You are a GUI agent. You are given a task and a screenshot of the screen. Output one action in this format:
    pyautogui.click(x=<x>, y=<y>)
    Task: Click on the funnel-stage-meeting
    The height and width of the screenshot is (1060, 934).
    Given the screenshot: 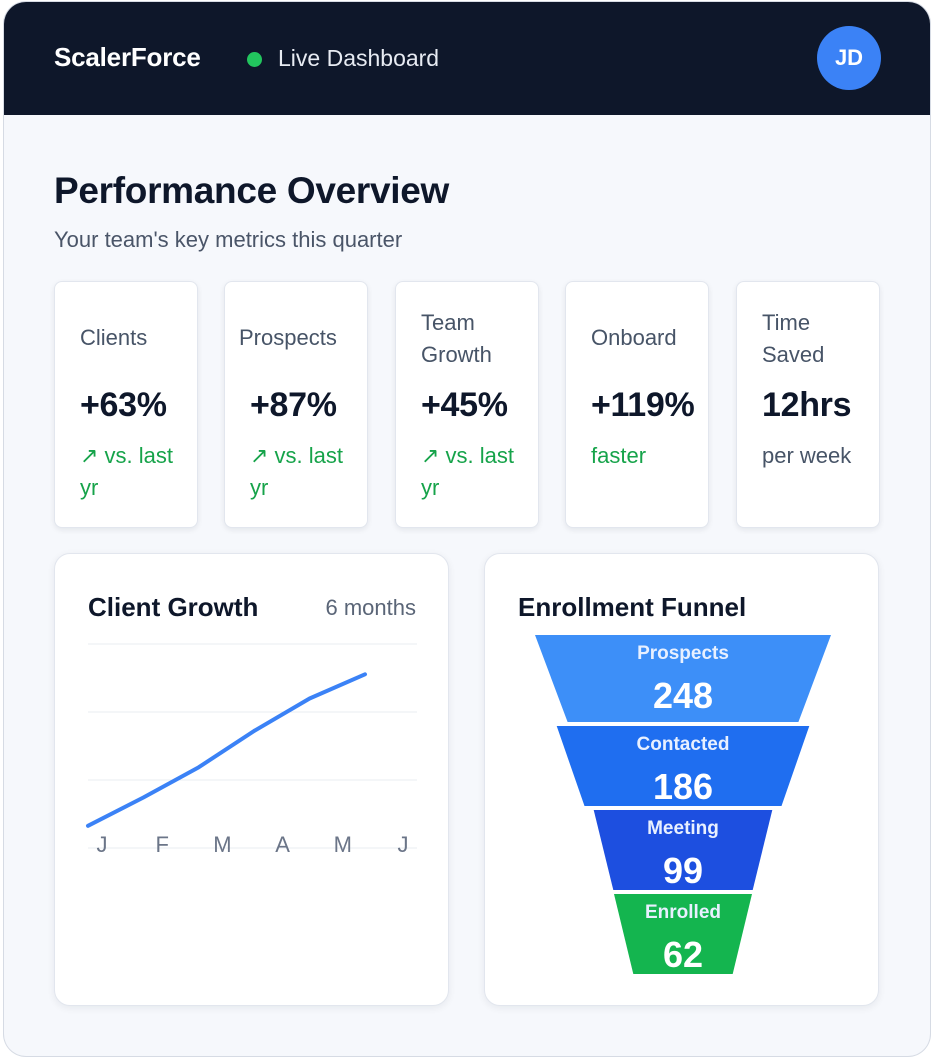 What is the action you would take?
    pyautogui.click(x=683, y=850)
    